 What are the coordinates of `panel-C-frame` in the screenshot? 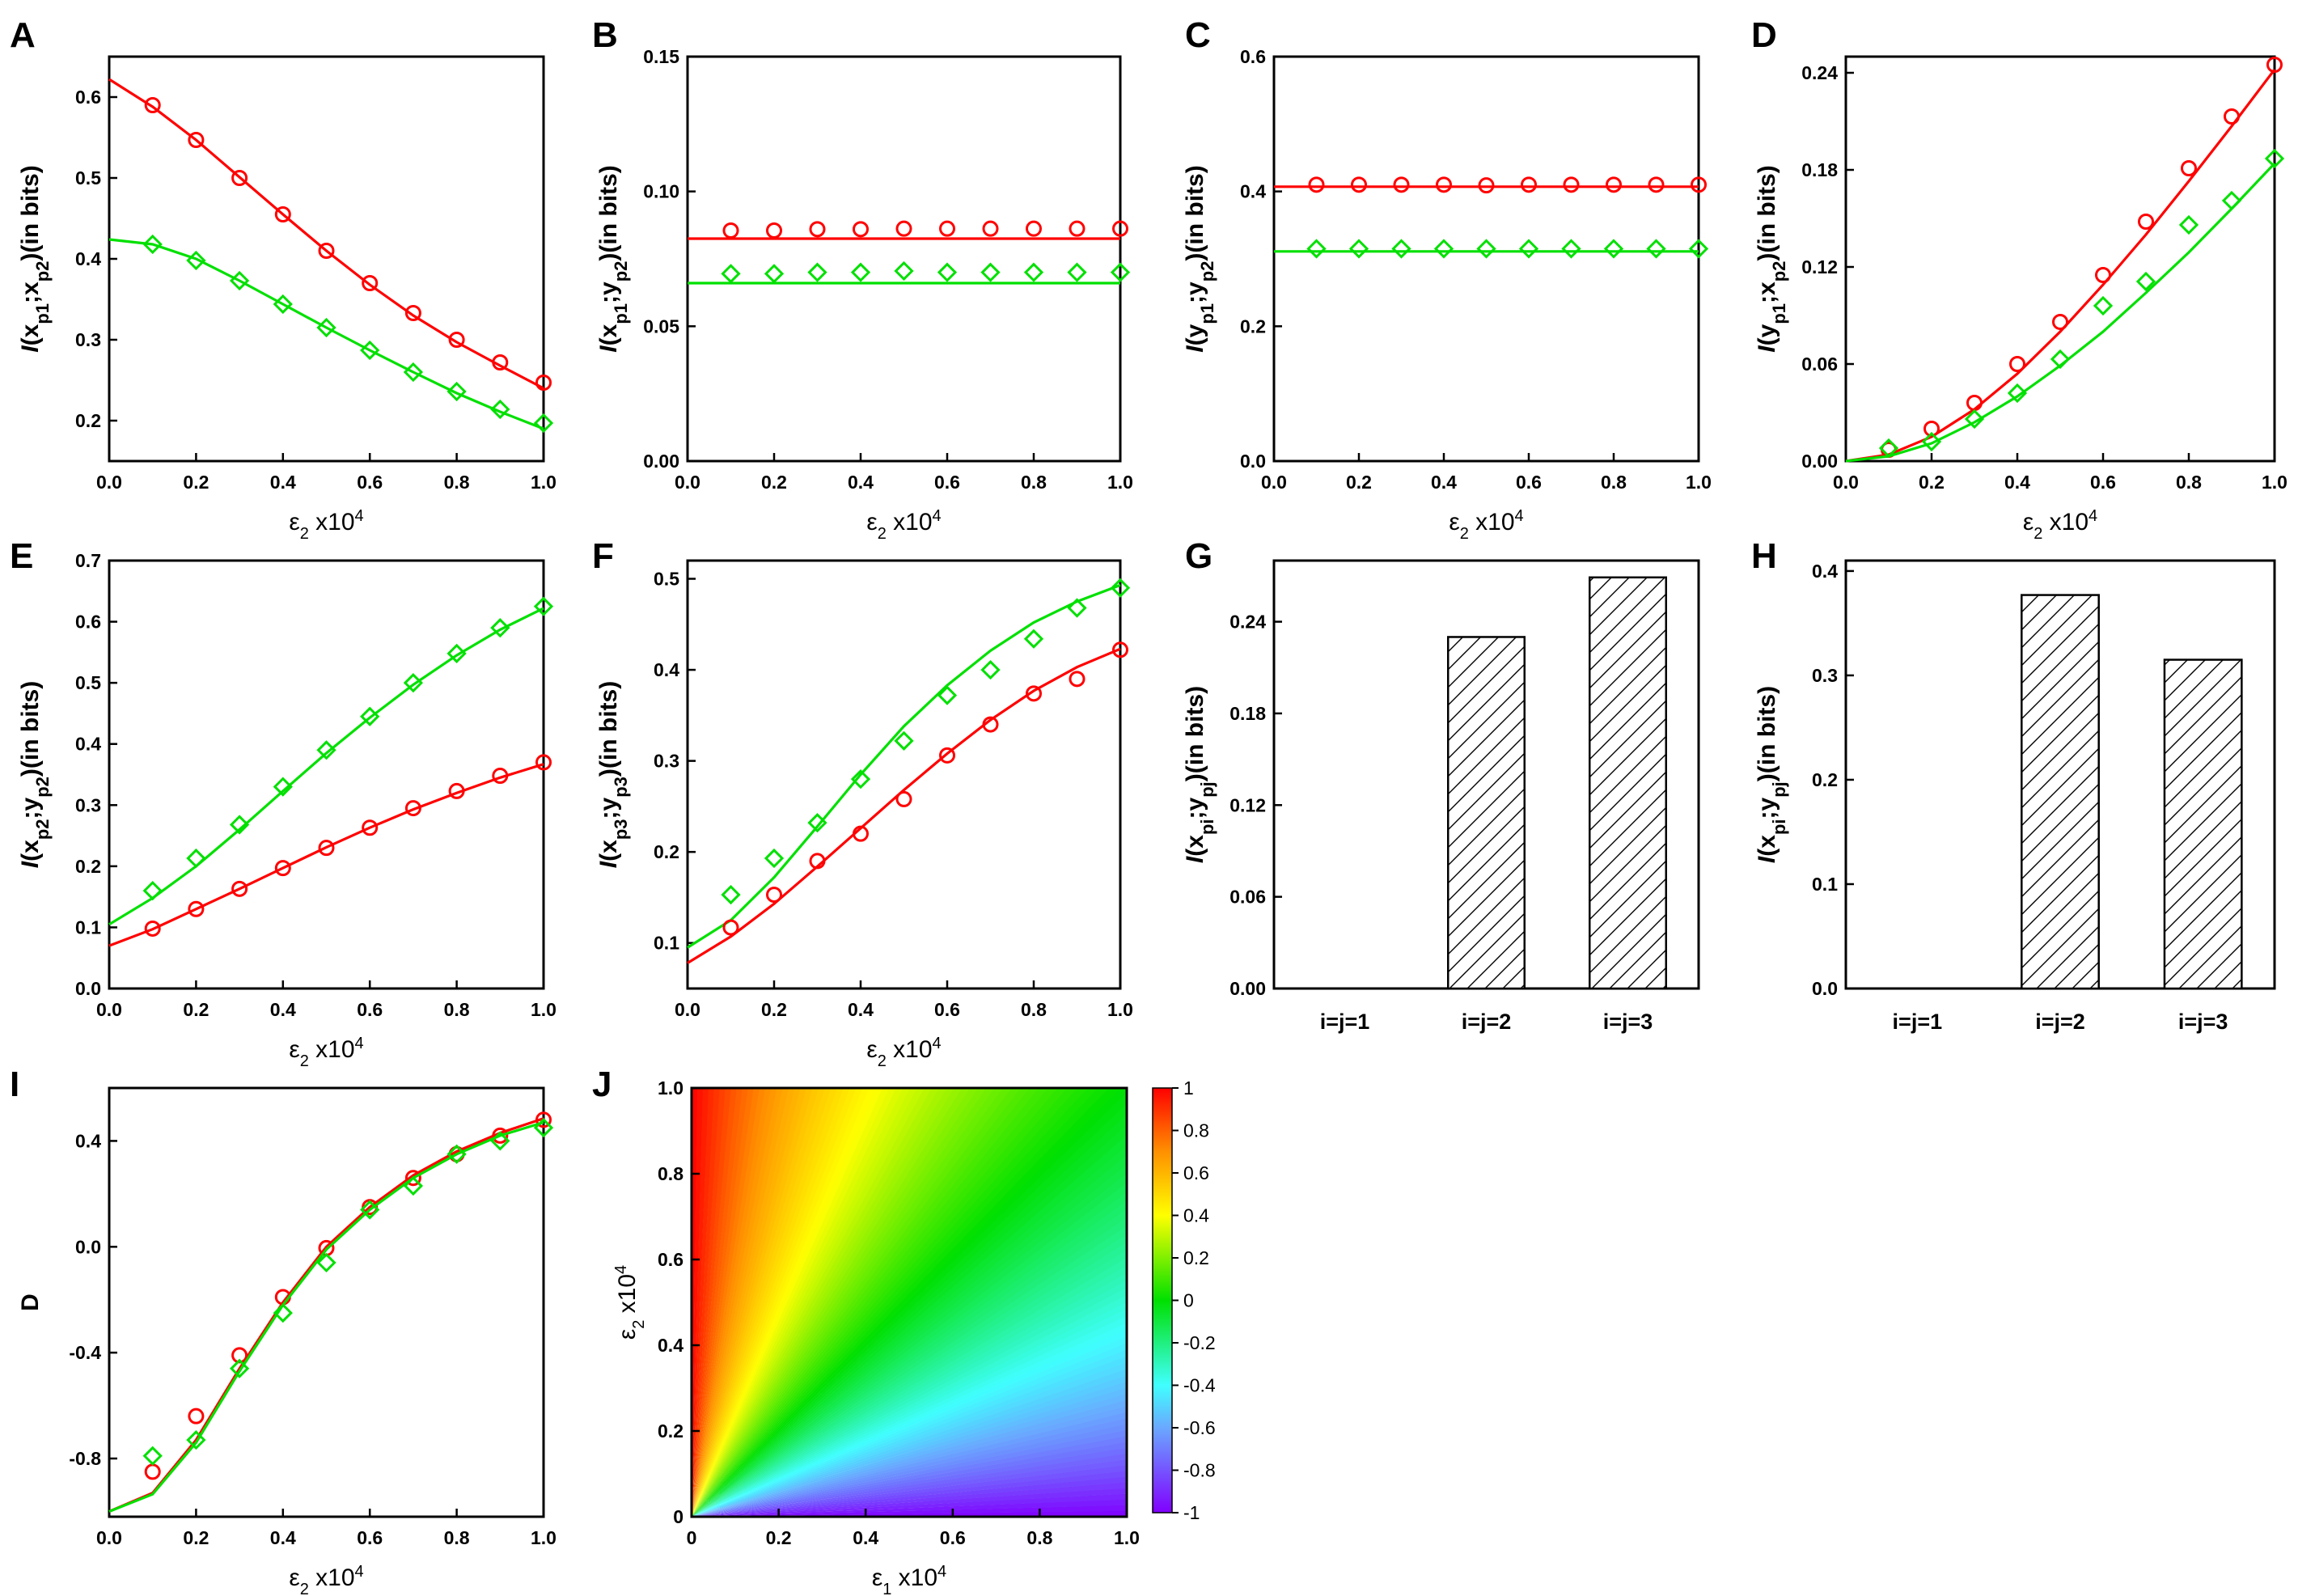 It's located at (1486, 259).